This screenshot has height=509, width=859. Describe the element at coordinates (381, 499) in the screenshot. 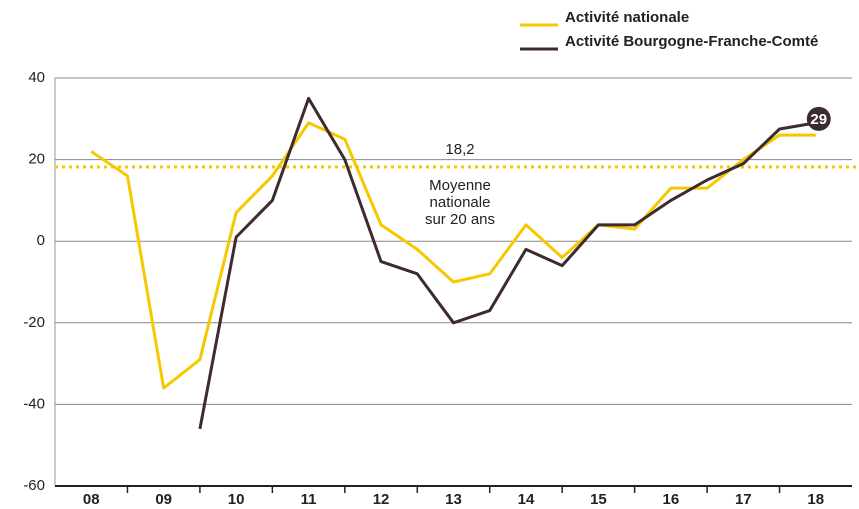

I see `x-tick-label: 12` at that location.